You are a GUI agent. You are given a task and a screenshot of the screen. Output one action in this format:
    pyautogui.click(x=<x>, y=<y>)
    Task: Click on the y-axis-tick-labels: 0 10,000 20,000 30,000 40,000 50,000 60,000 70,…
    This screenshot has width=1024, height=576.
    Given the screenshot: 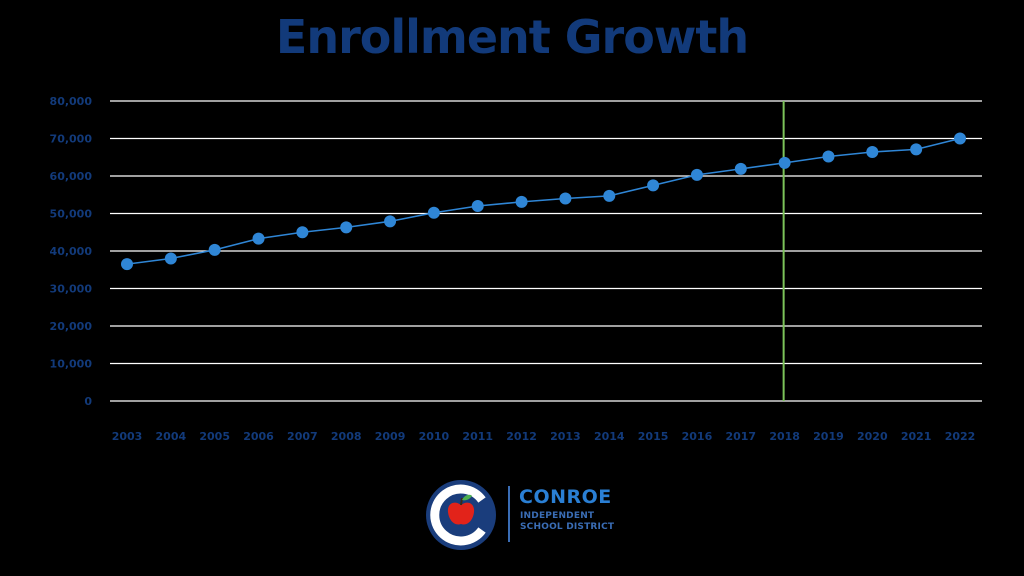 What is the action you would take?
    pyautogui.click(x=71, y=251)
    